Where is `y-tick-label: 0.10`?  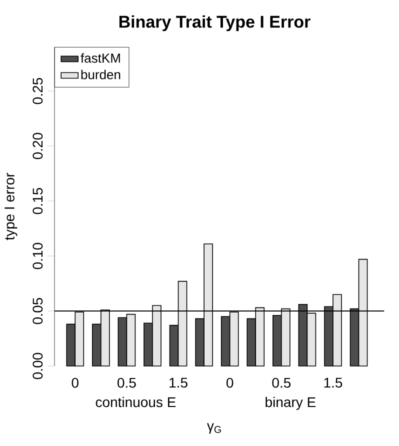 y-tick-label: 0.10 is located at coordinates (37, 256).